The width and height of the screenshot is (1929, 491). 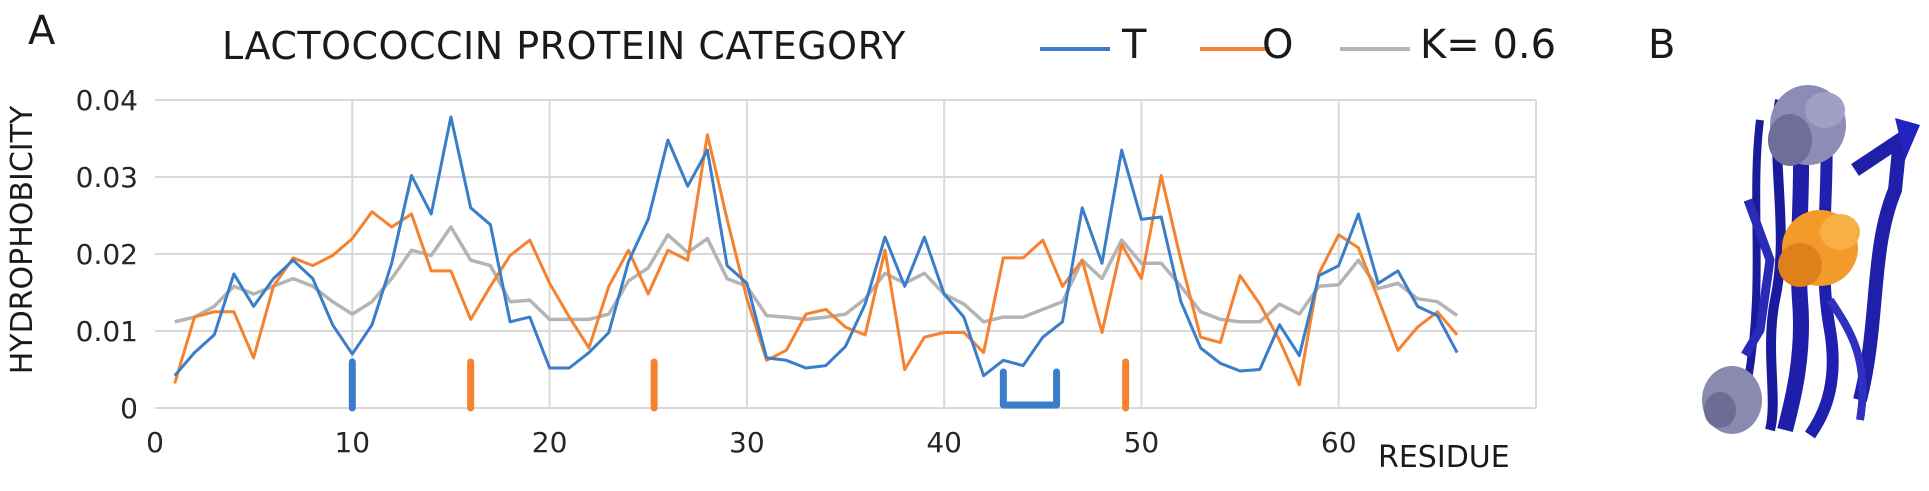 I want to click on legend-label-k: K= 0.6, so click(x=1488, y=45).